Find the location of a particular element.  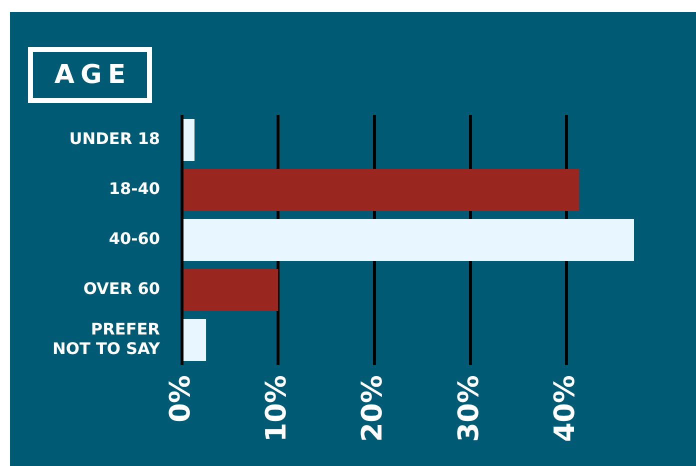

y-tick-label: PREFER NOT TO SAY is located at coordinates (106, 339).